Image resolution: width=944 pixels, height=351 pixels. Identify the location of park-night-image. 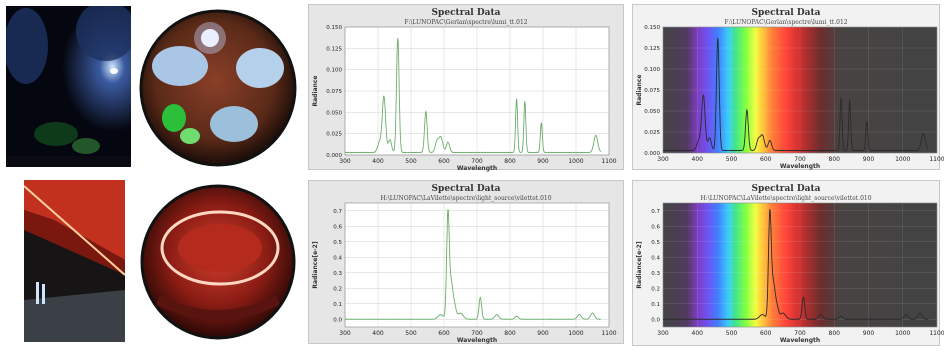
(68, 86).